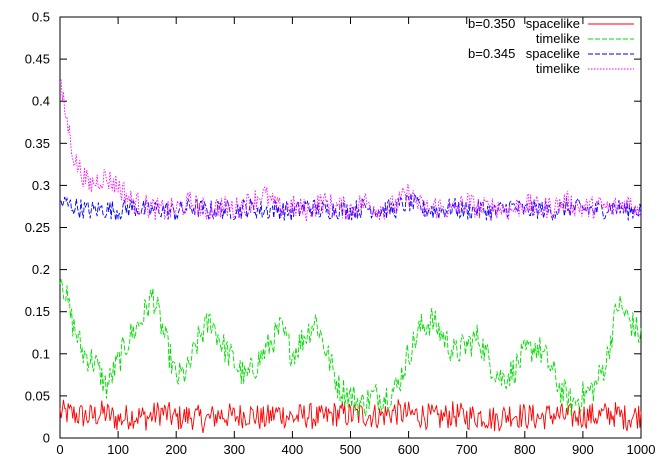 This screenshot has height=465, width=664. What do you see at coordinates (37, 227) in the screenshot?
I see `y-tick-label: 0.25` at bounding box center [37, 227].